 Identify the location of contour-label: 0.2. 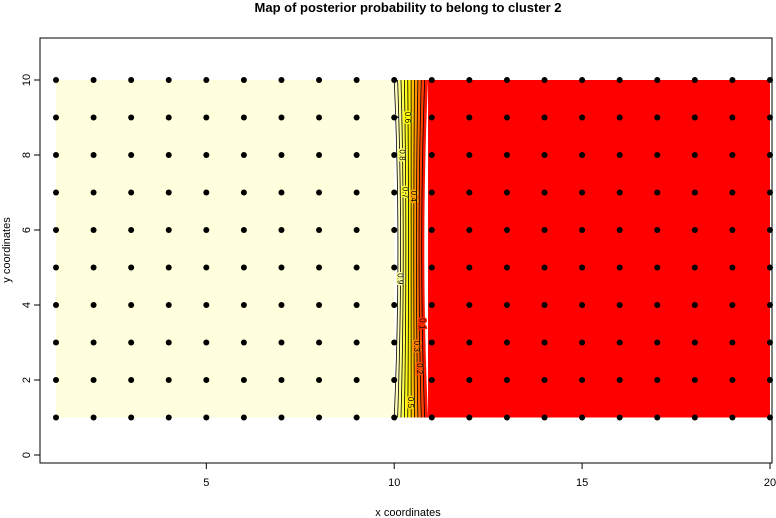
(419, 369).